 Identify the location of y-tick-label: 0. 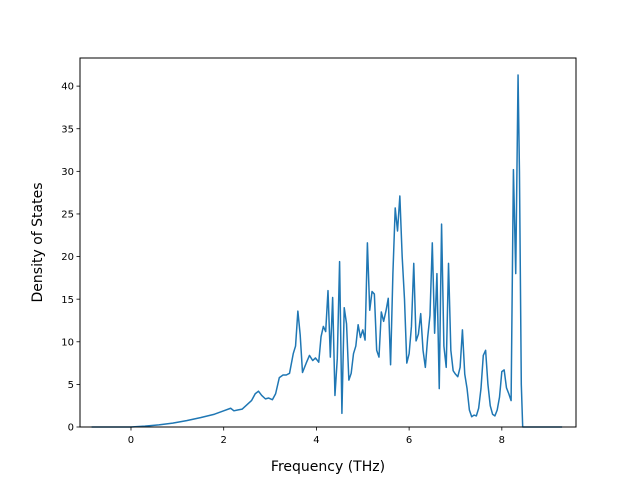
(71, 428).